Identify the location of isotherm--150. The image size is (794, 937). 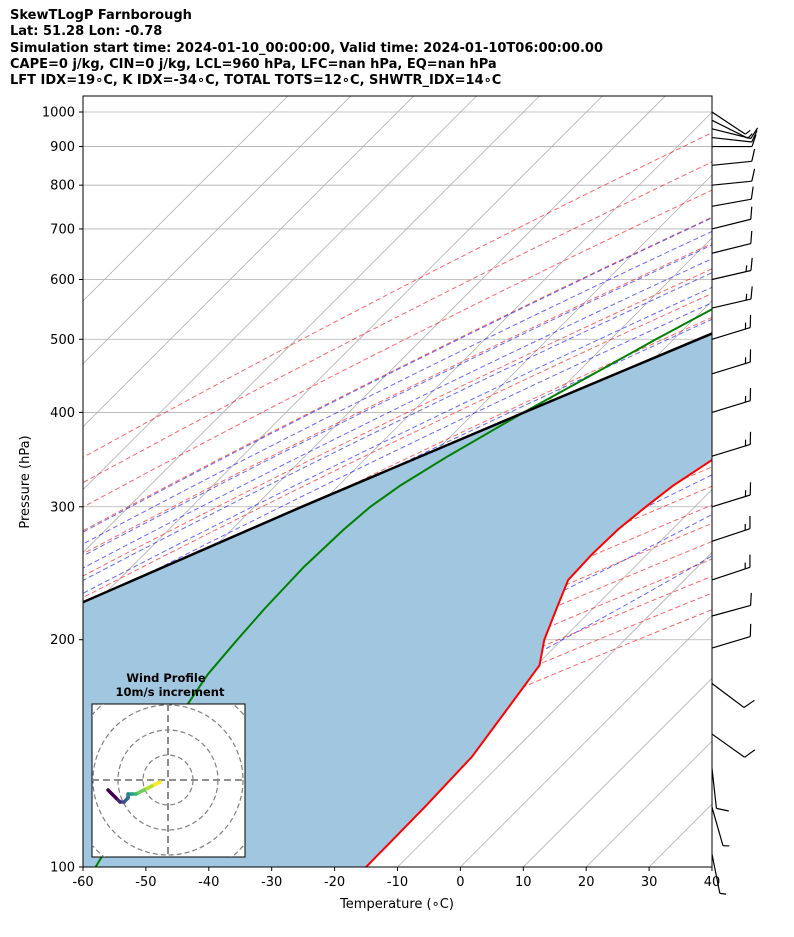
(186, 199).